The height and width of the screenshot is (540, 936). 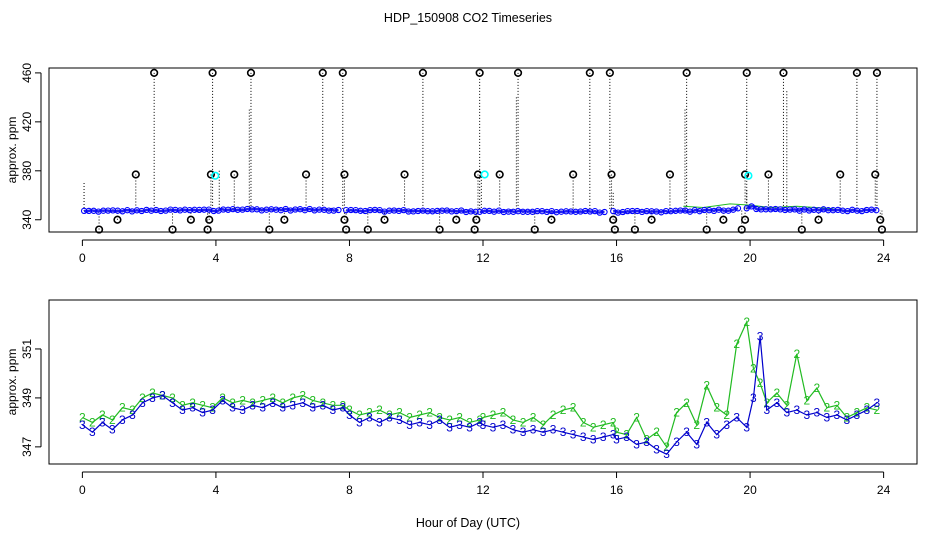 What do you see at coordinates (468, 18) in the screenshot?
I see `chart-title: HDP_150908 CO2 Timeseries` at bounding box center [468, 18].